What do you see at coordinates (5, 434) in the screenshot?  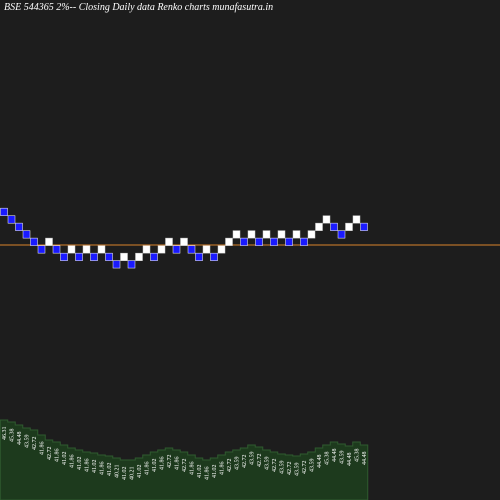 I see `price-label: 46.31` at bounding box center [5, 434].